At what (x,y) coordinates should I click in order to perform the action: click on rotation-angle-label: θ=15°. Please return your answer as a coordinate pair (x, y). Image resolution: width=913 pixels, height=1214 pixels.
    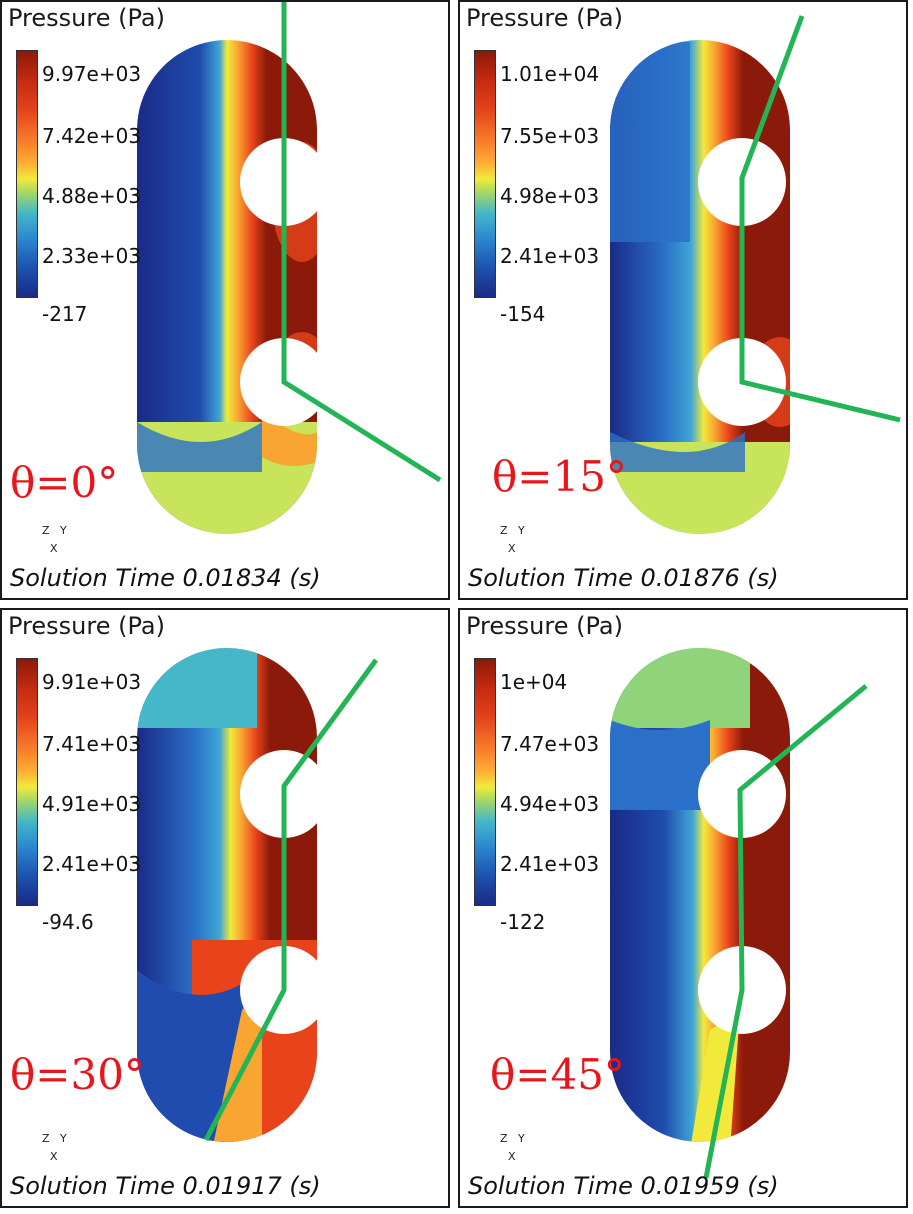
    Looking at the image, I should click on (559, 476).